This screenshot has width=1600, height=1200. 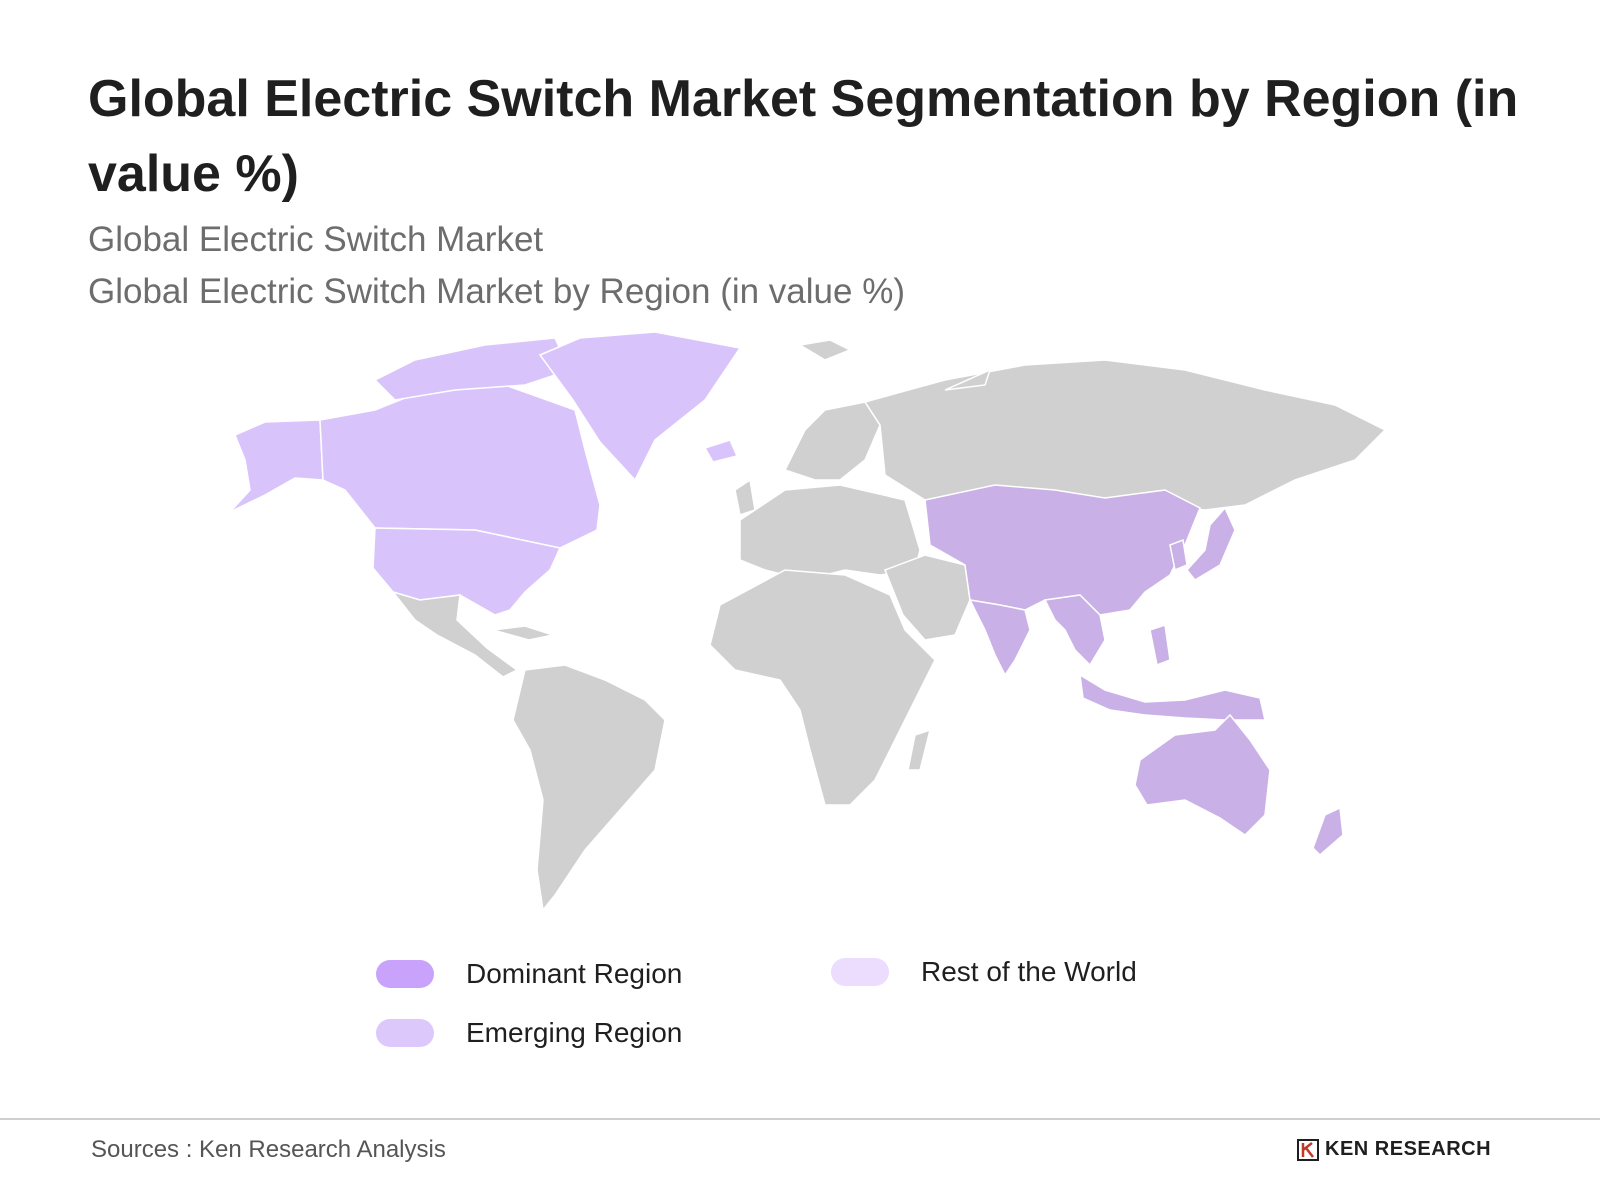 I want to click on canada, so click(x=460, y=466).